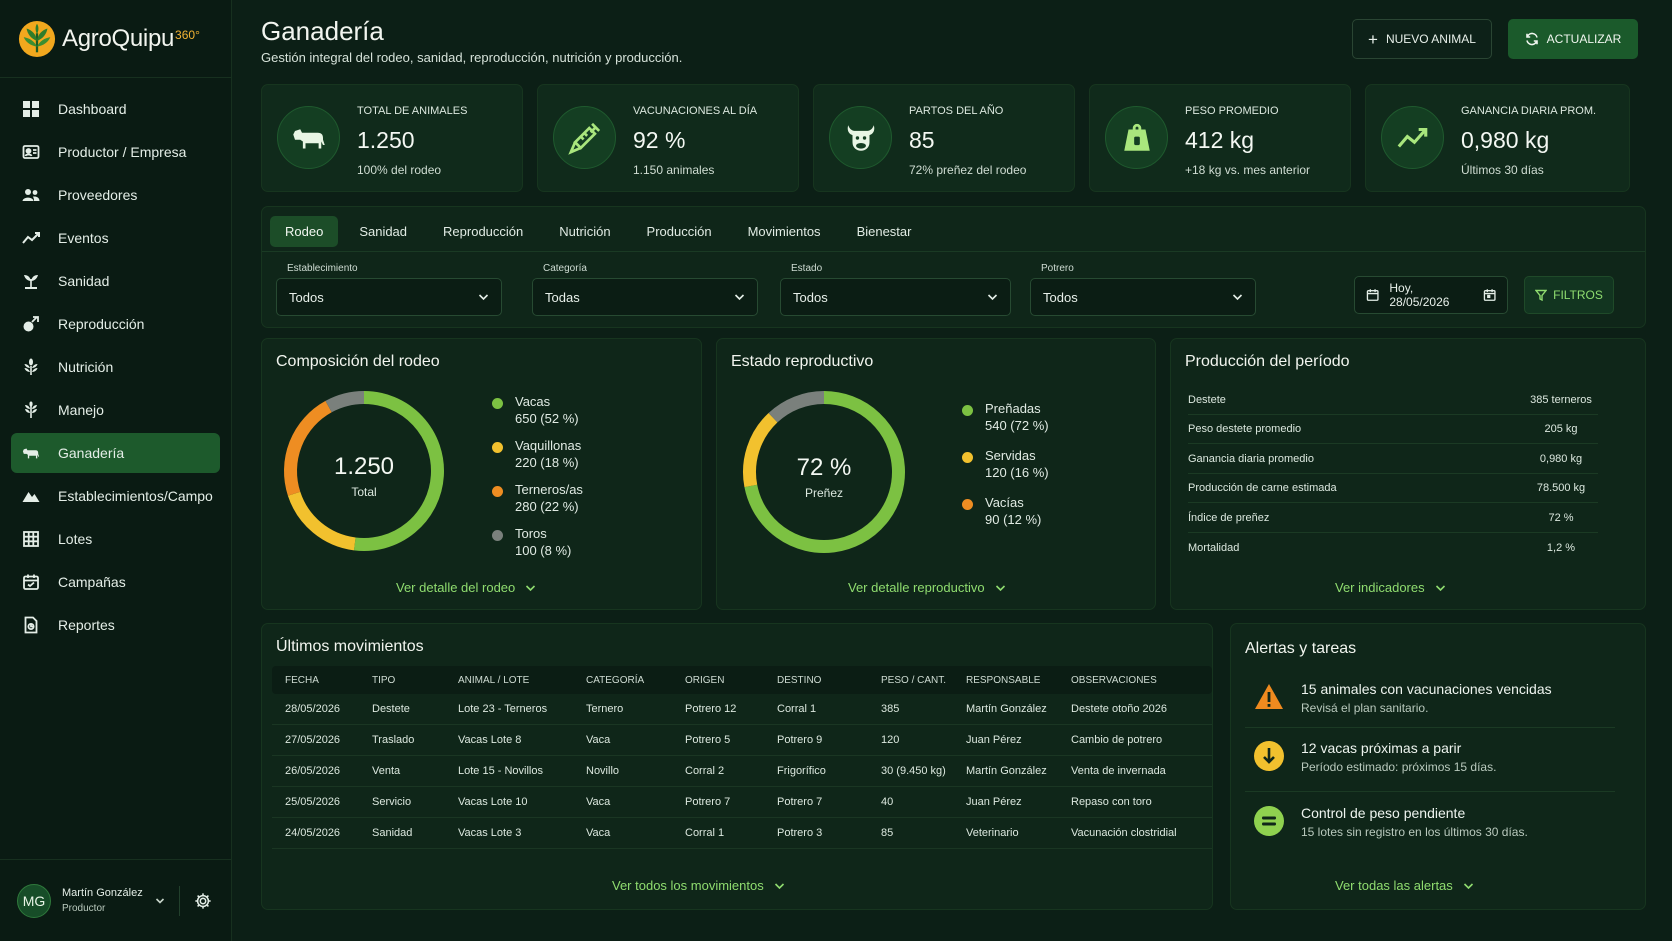 Image resolution: width=1672 pixels, height=941 pixels. What do you see at coordinates (547, 506) in the screenshot?
I see `legend-detail: 280 (22 %)` at bounding box center [547, 506].